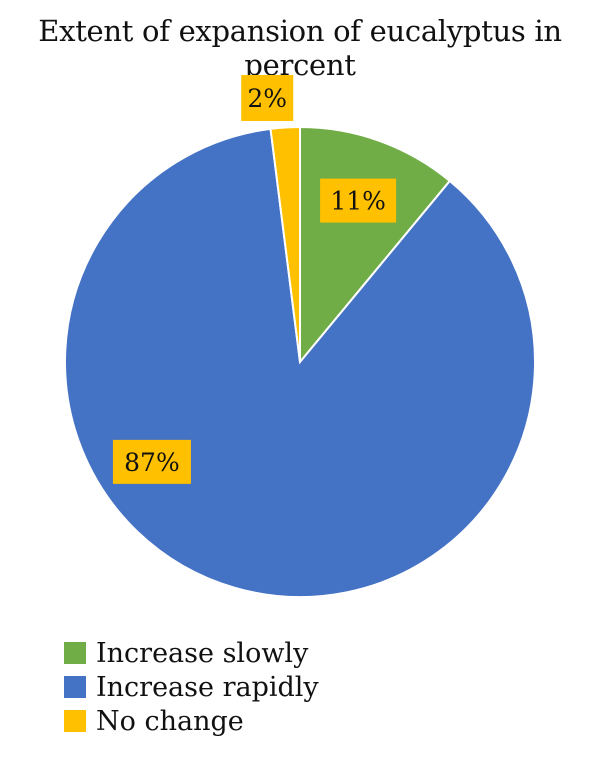 The width and height of the screenshot is (600, 772). I want to click on data-label-increase-rapidly: 87%, so click(151, 461).